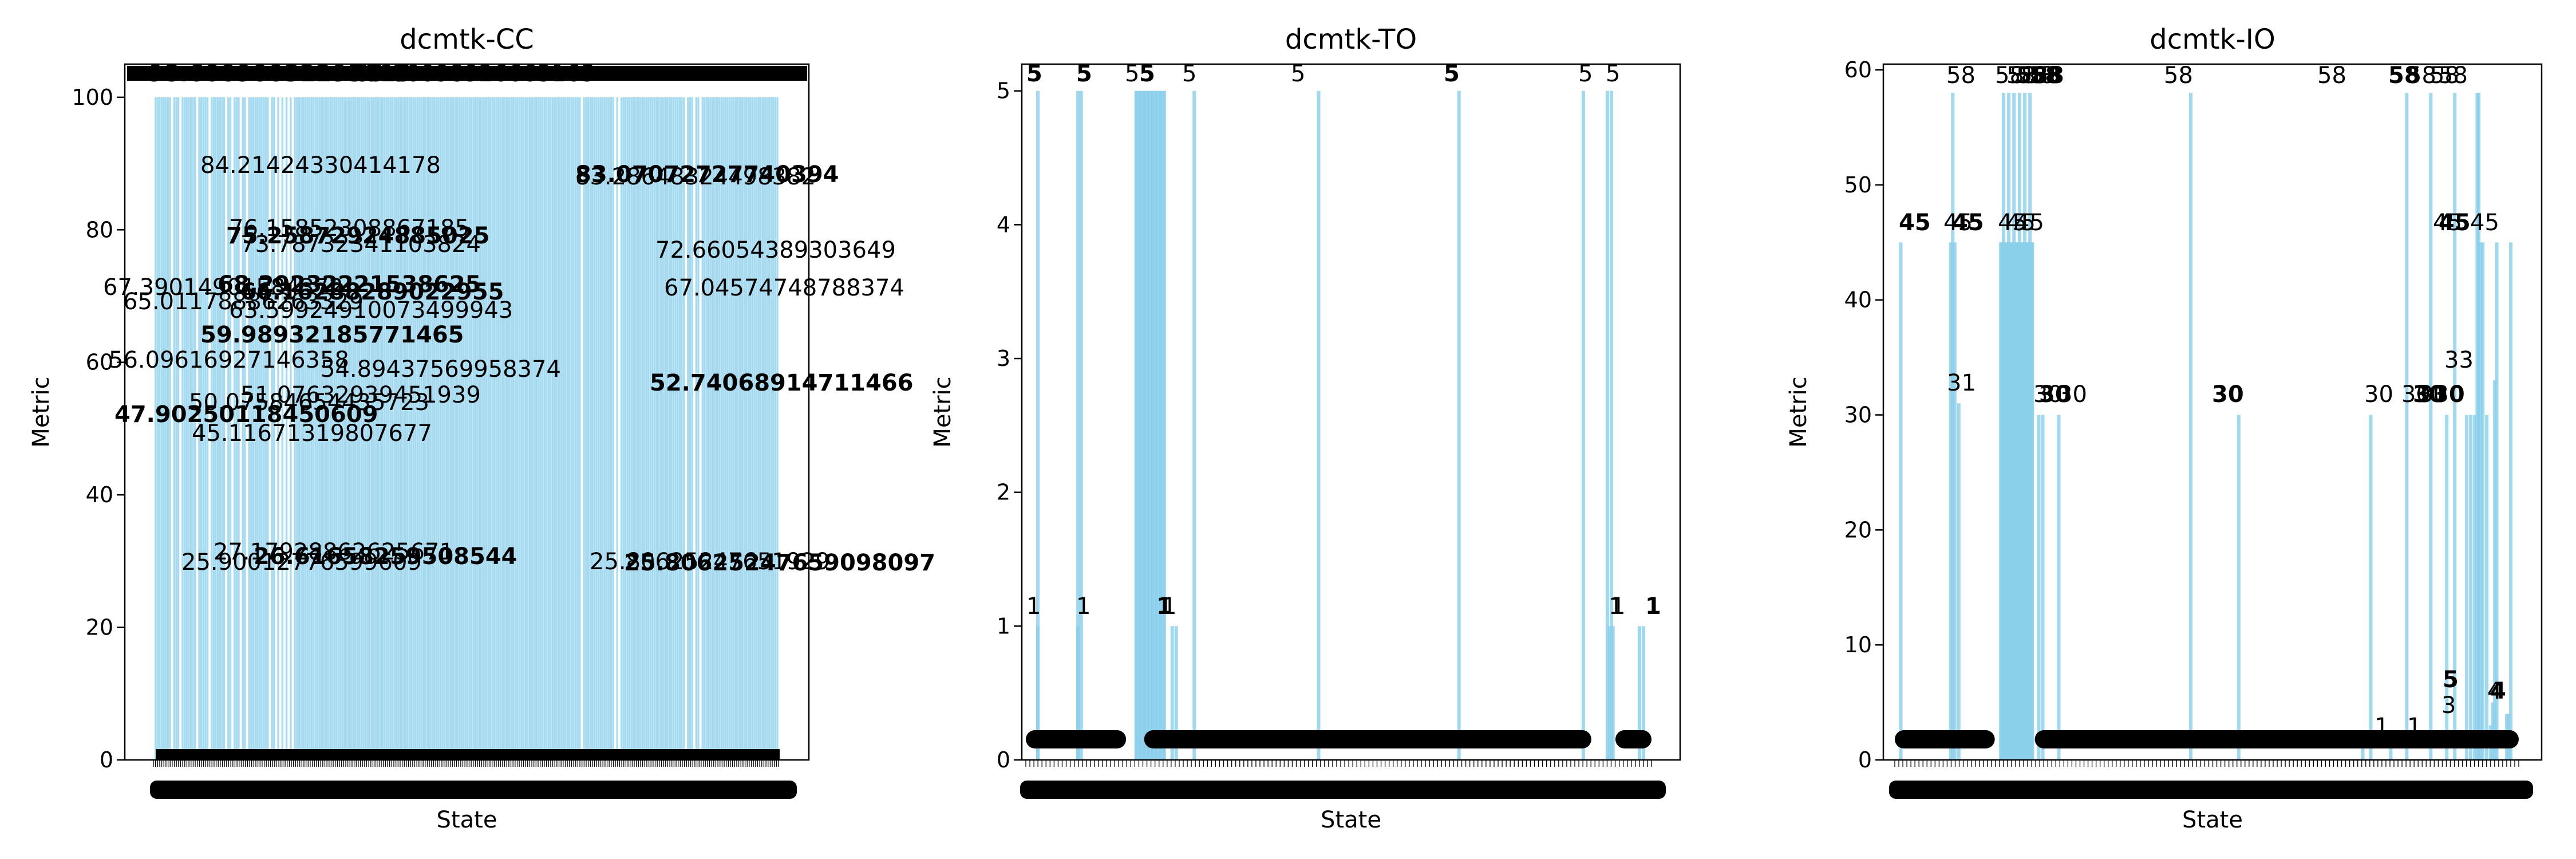 The image size is (2576, 859). What do you see at coordinates (99, 229) in the screenshot?
I see `y-tick-label: 80` at bounding box center [99, 229].